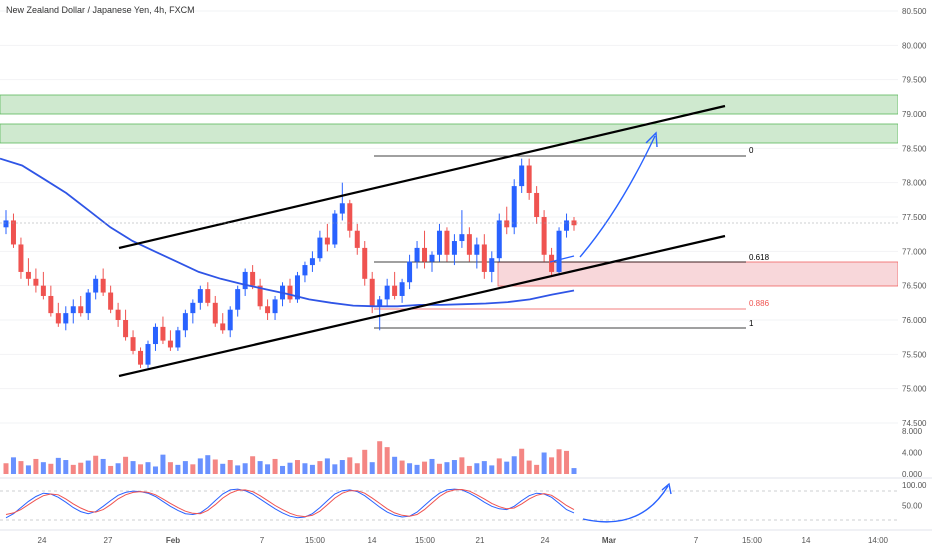 The height and width of the screenshot is (550, 932). What do you see at coordinates (878, 540) in the screenshot?
I see `time-tick-label: 14:00` at bounding box center [878, 540].